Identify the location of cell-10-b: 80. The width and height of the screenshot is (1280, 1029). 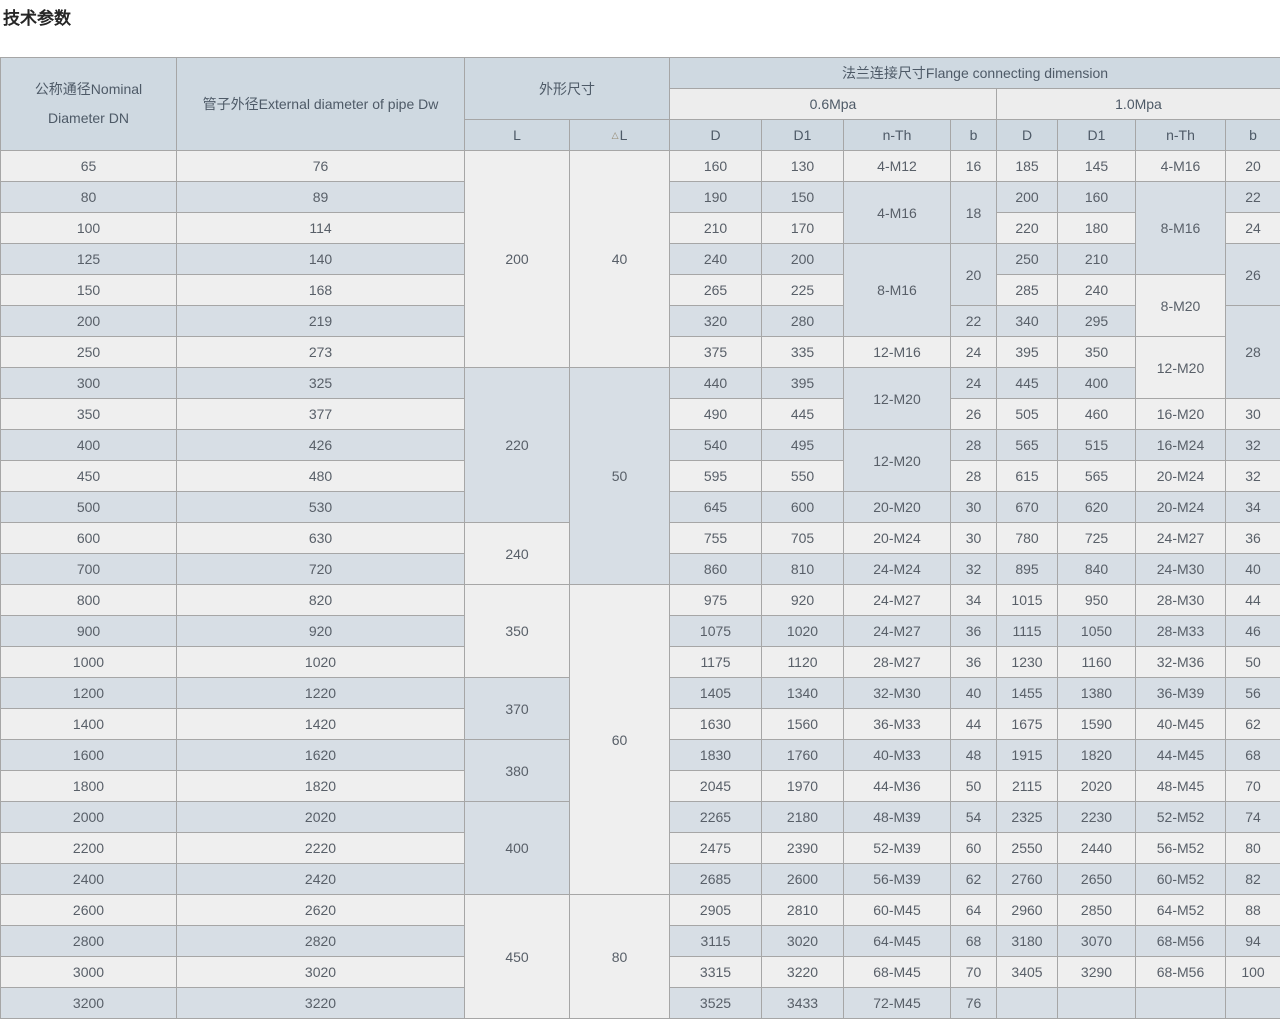
(1252, 848).